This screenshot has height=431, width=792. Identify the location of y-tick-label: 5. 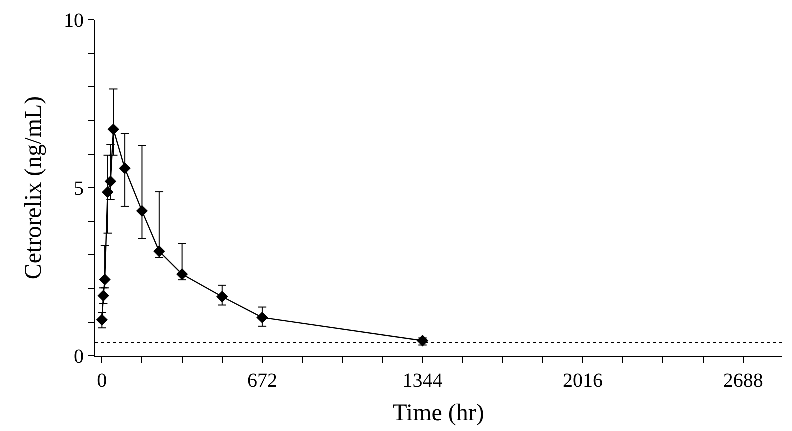
(79, 189).